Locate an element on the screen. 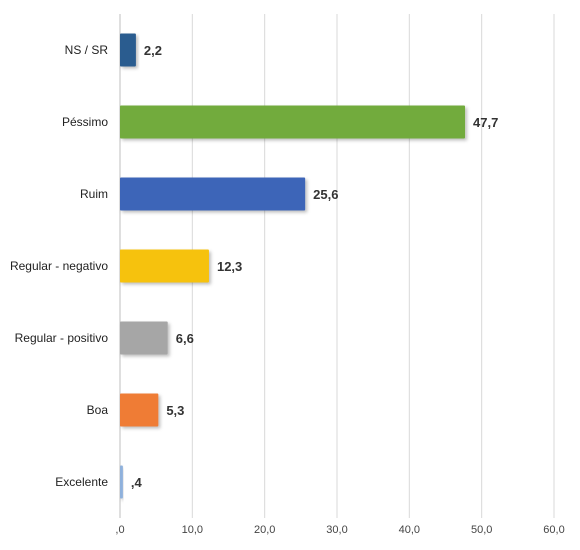 This screenshot has height=550, width=580. x-tick-label: ,0 is located at coordinates (119, 530).